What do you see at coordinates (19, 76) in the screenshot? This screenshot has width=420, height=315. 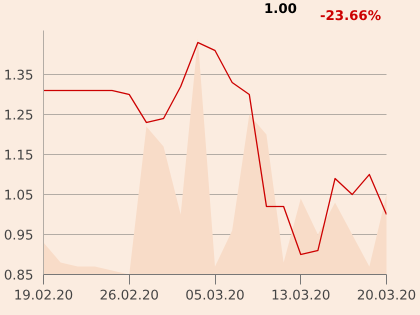 I see `y-tick-label: 1.35` at bounding box center [19, 76].